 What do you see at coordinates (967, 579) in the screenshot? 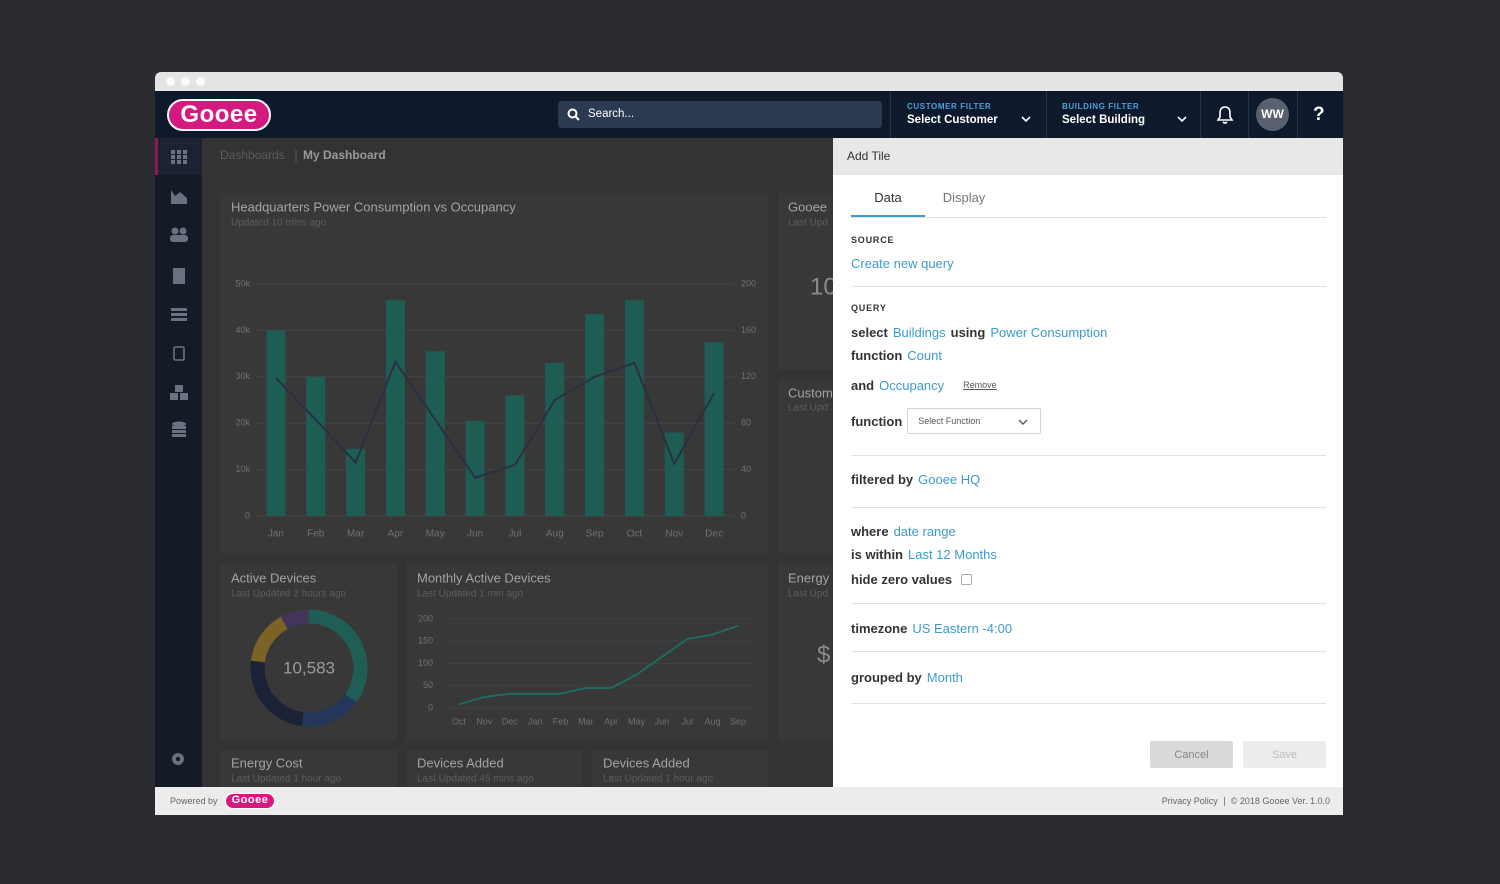
I see `checkbox` at bounding box center [967, 579].